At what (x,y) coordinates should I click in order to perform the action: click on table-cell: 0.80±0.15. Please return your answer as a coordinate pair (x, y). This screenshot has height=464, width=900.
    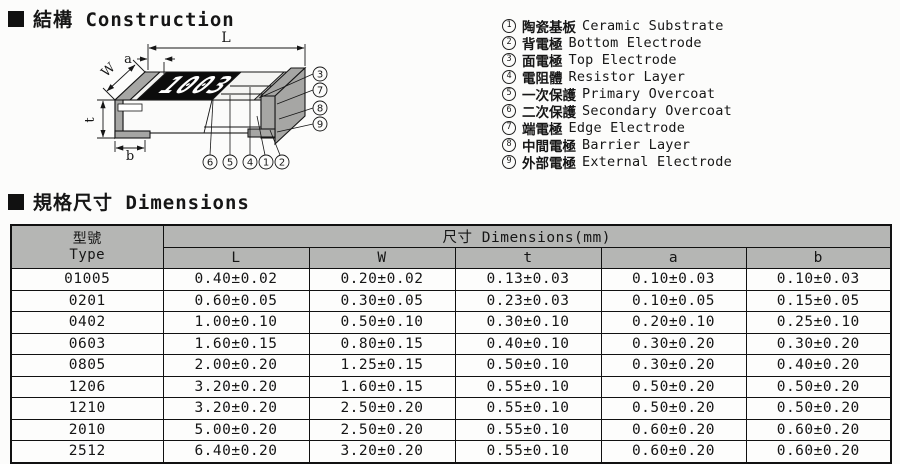
    Looking at the image, I should click on (382, 343).